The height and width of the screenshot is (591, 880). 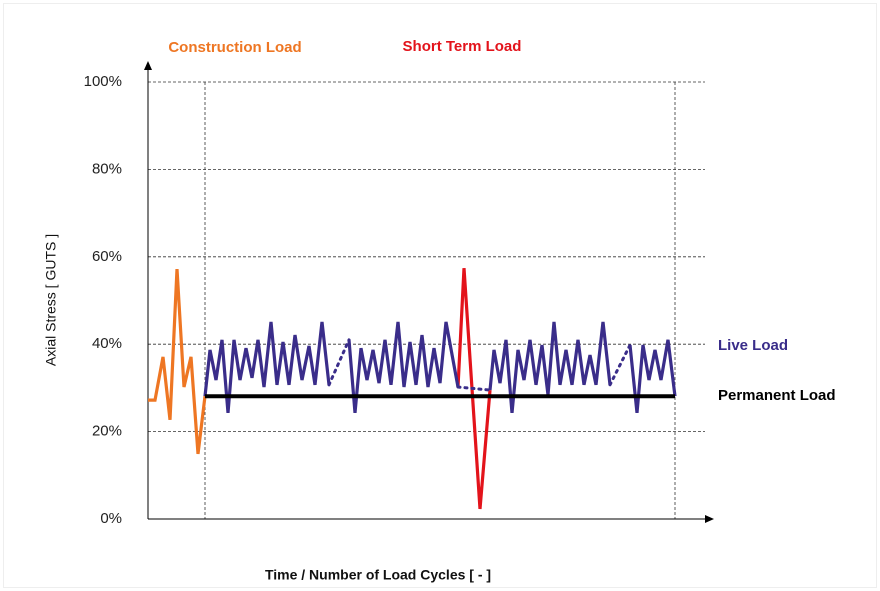 I want to click on y-tick-label: 20%, so click(x=107, y=431).